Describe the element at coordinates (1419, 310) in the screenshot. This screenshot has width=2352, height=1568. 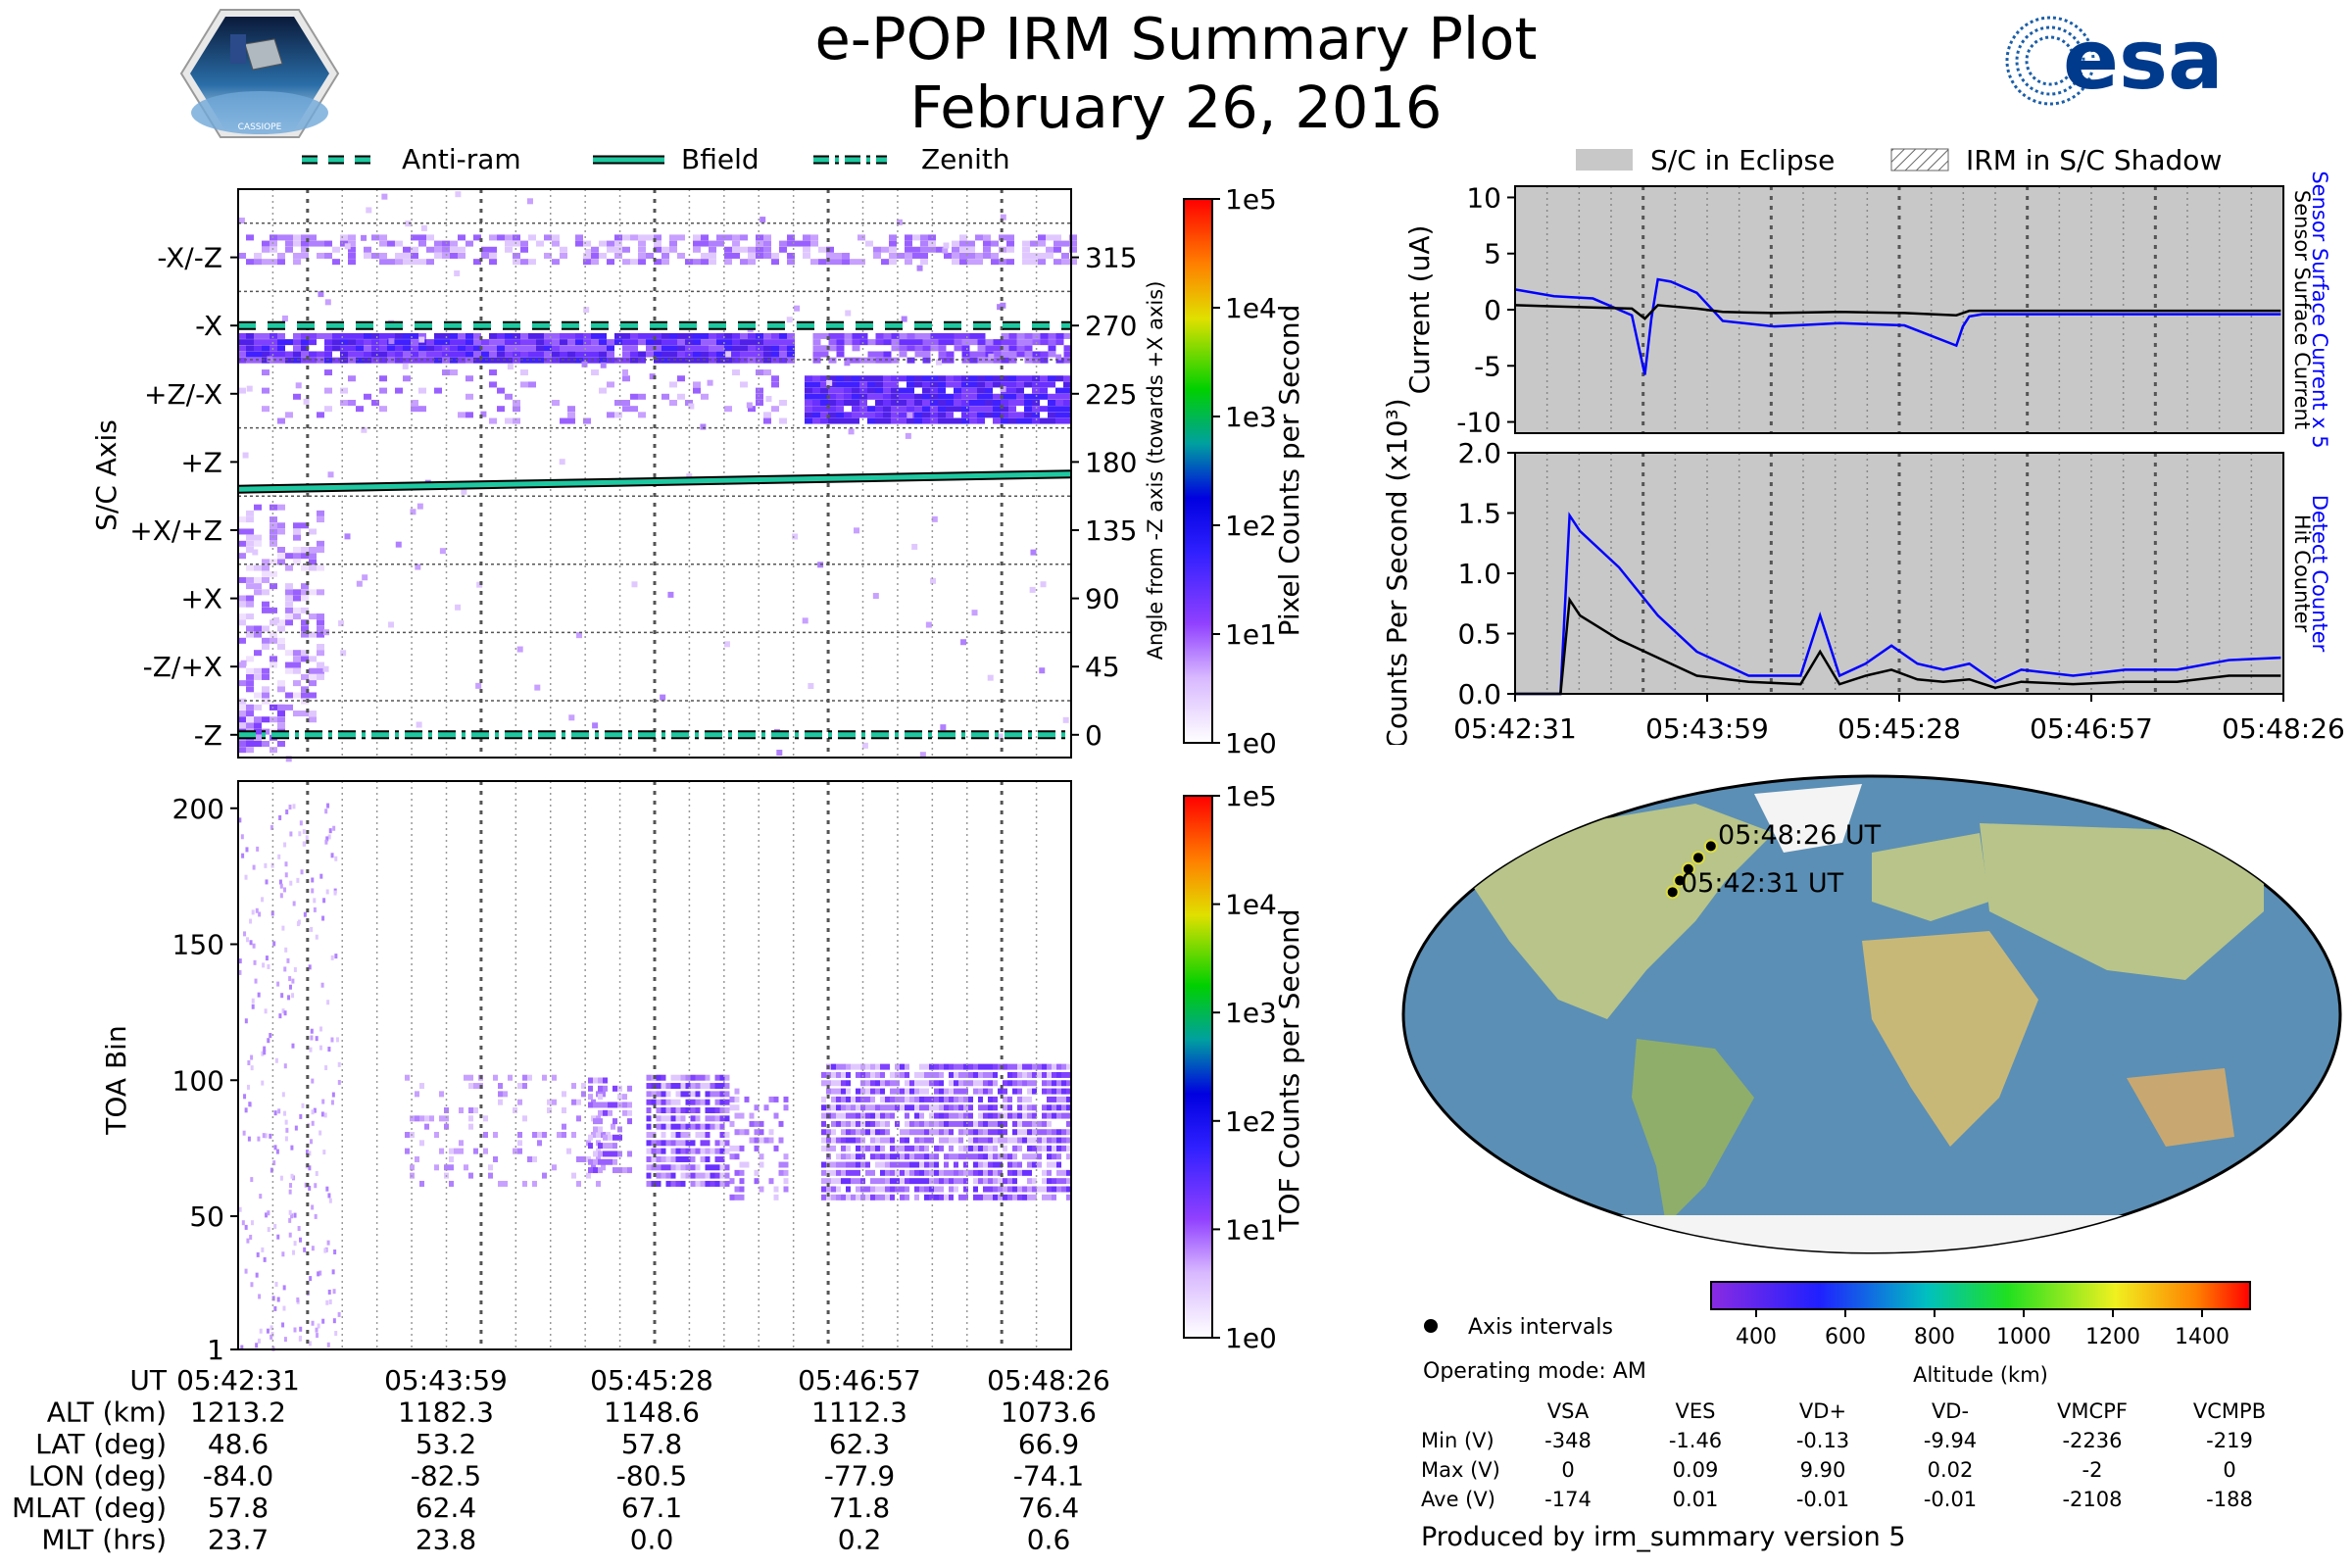
I see `current-ylabel: Current (uA)` at that location.